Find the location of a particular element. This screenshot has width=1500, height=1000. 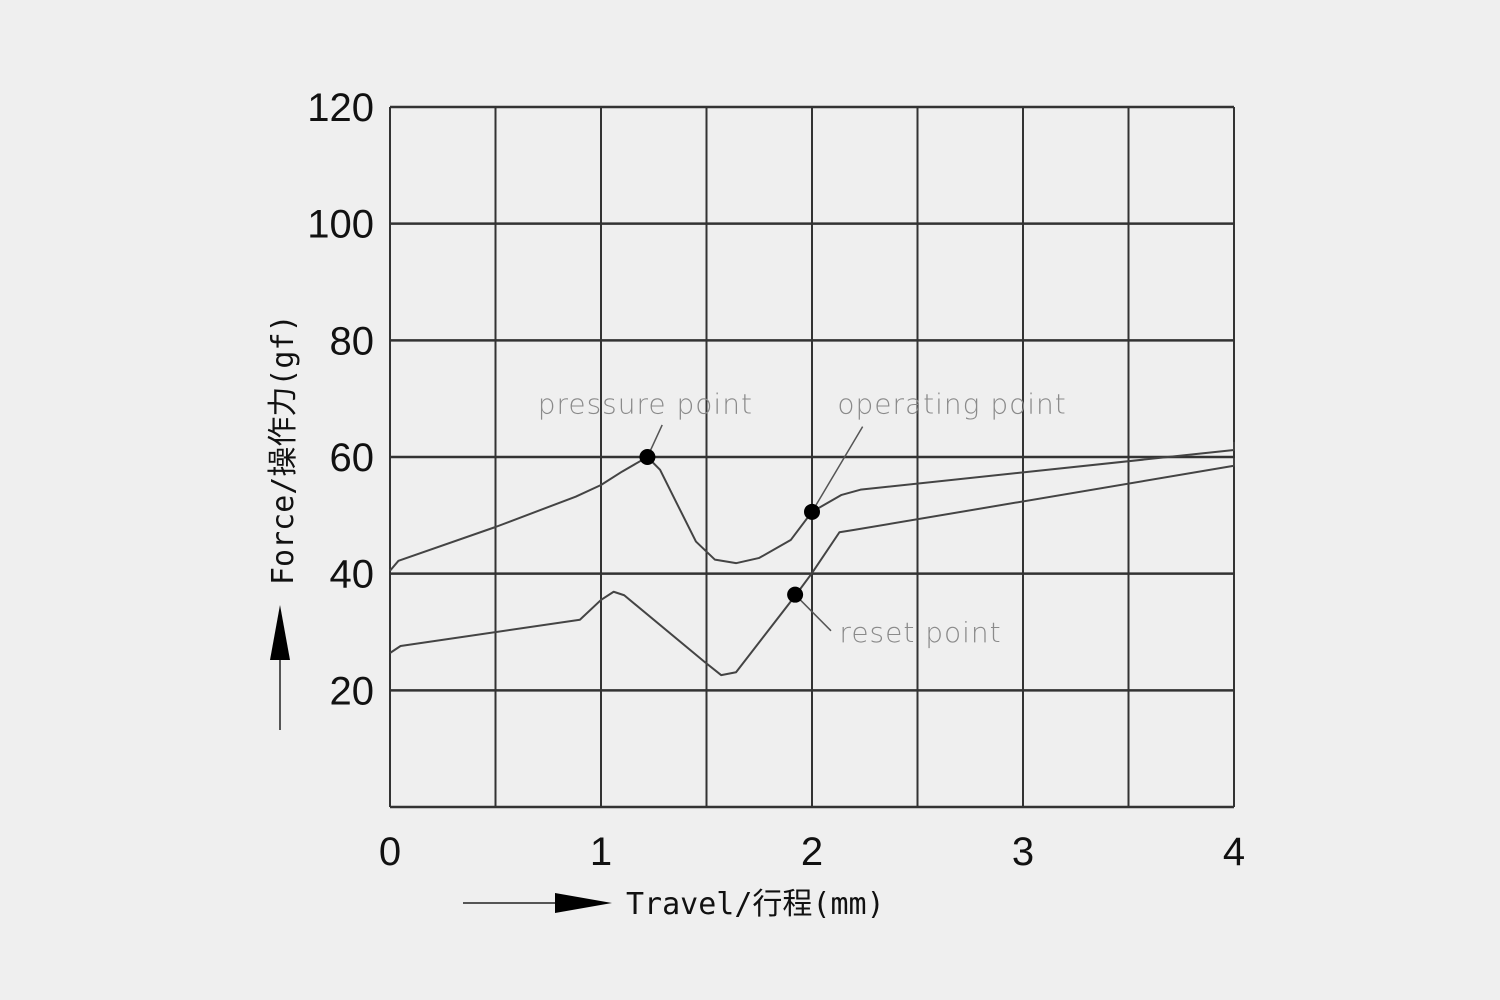

x-tick-label: 0 is located at coordinates (390, 852).